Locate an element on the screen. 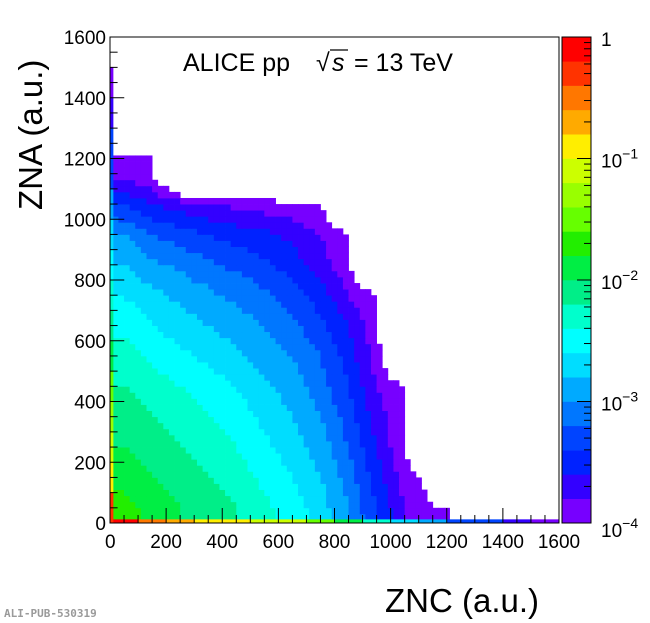  colorbar-label: 10−4 is located at coordinates (619, 528).